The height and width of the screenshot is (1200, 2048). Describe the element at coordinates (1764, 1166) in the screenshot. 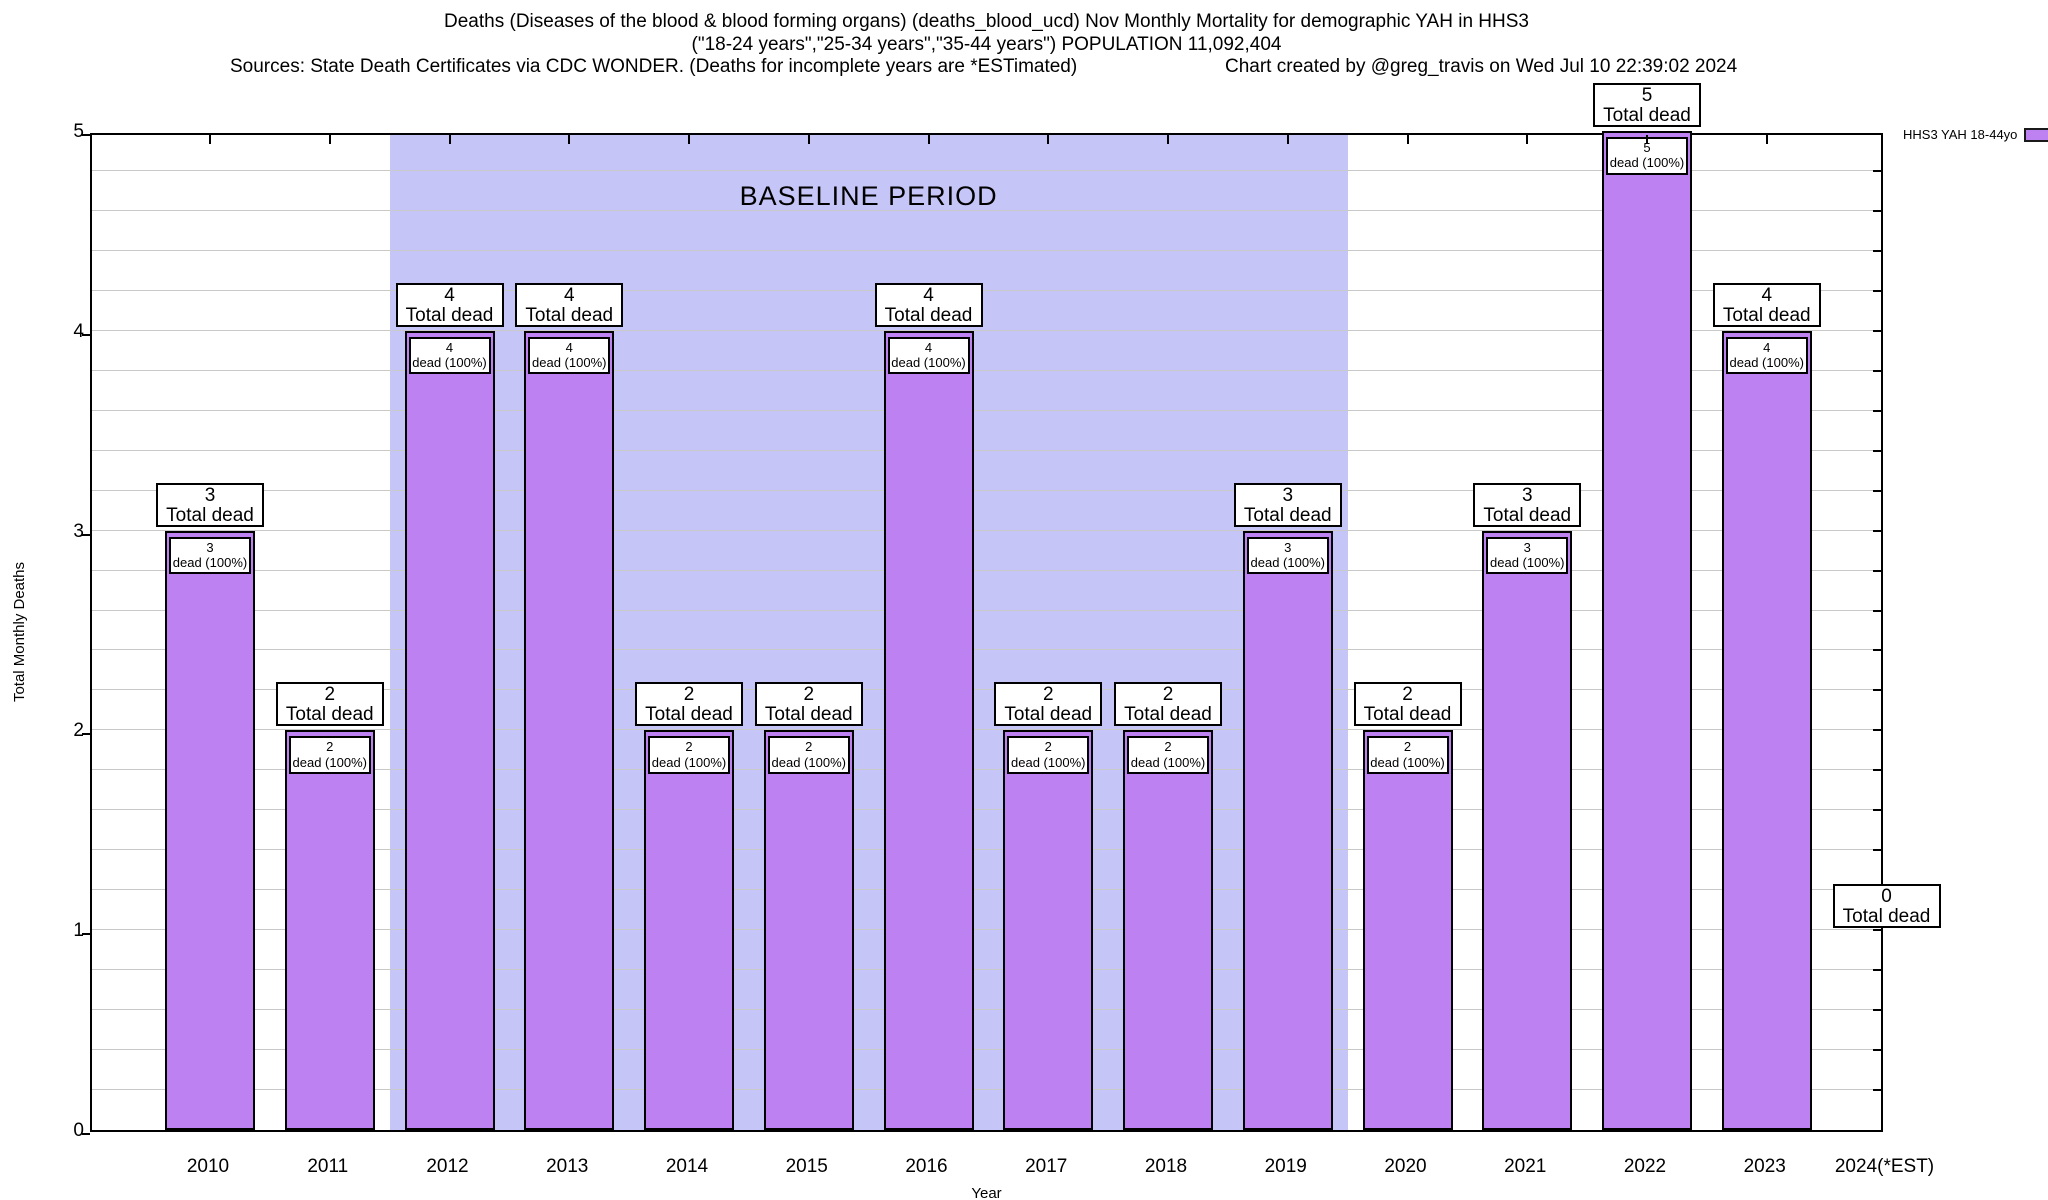

I see `x-tick-label: 2023` at that location.